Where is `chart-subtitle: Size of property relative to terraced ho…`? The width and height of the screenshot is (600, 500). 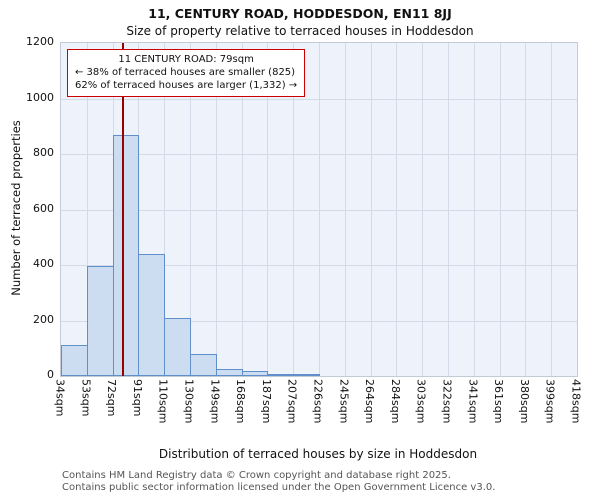
chart-subtitle: Size of property relative to terraced ho… is located at coordinates (300, 31).